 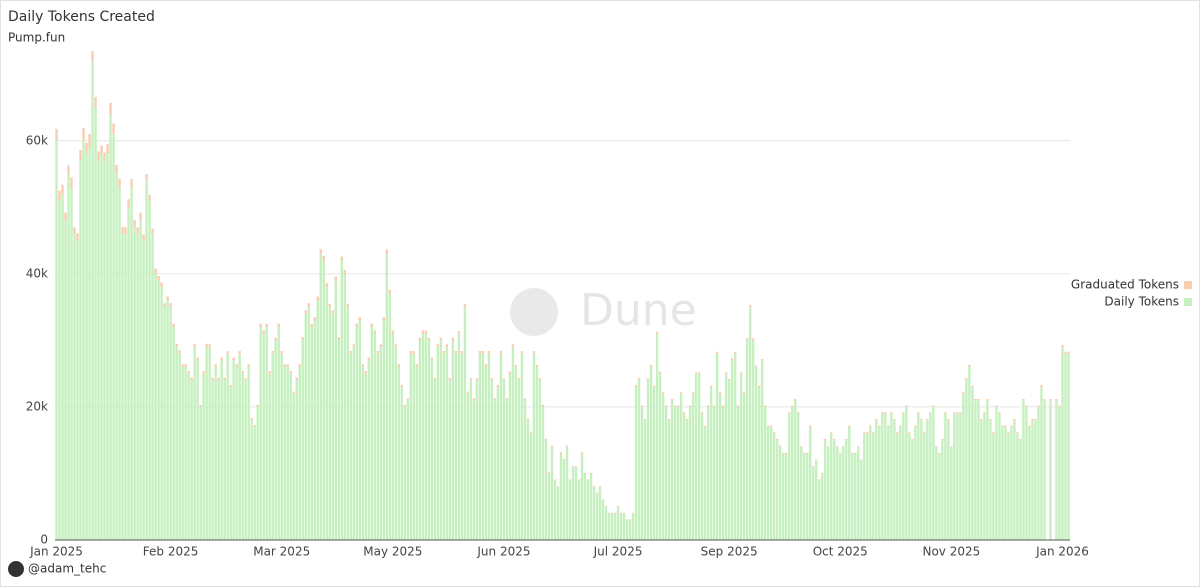 I want to click on legend-swatch, so click(x=1188, y=302).